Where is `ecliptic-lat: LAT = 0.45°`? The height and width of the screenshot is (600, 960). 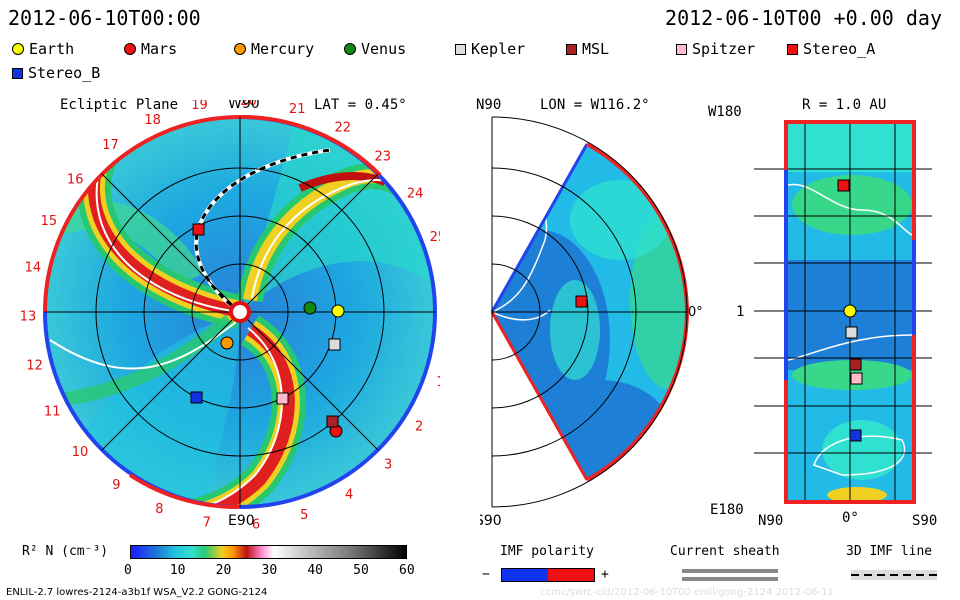
ecliptic-lat: LAT = 0.45° is located at coordinates (360, 105).